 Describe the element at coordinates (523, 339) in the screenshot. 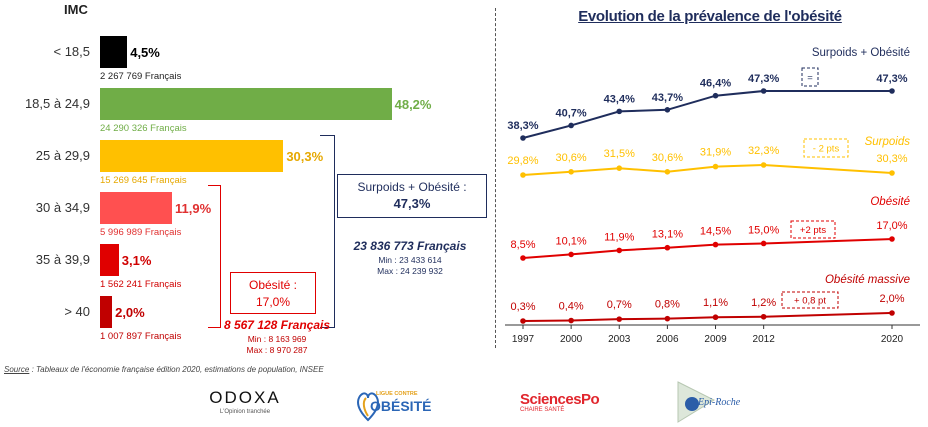

I see `x-tick-label: 1997` at that location.